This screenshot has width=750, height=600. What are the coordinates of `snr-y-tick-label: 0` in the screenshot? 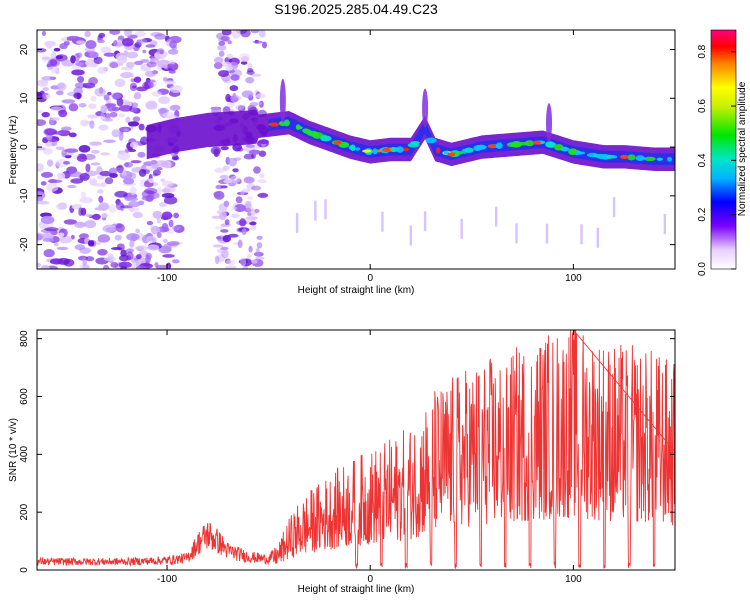 It's located at (24, 570).